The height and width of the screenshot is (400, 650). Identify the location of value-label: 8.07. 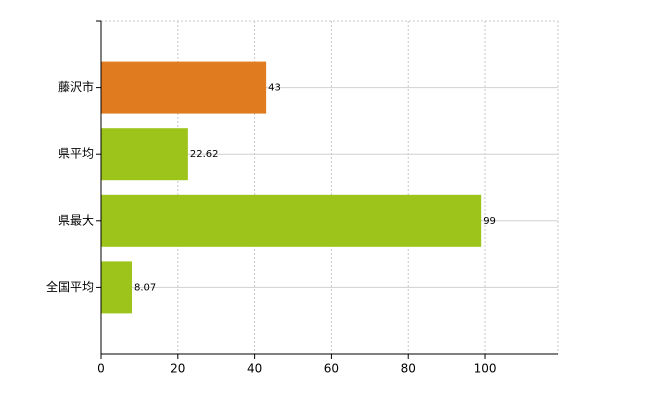
(145, 287).